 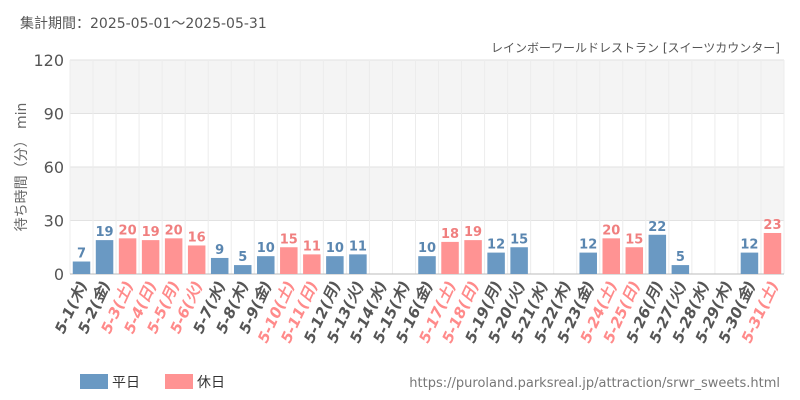 What do you see at coordinates (94, 381) in the screenshot?
I see `legend-weekday-swatch` at bounding box center [94, 381].